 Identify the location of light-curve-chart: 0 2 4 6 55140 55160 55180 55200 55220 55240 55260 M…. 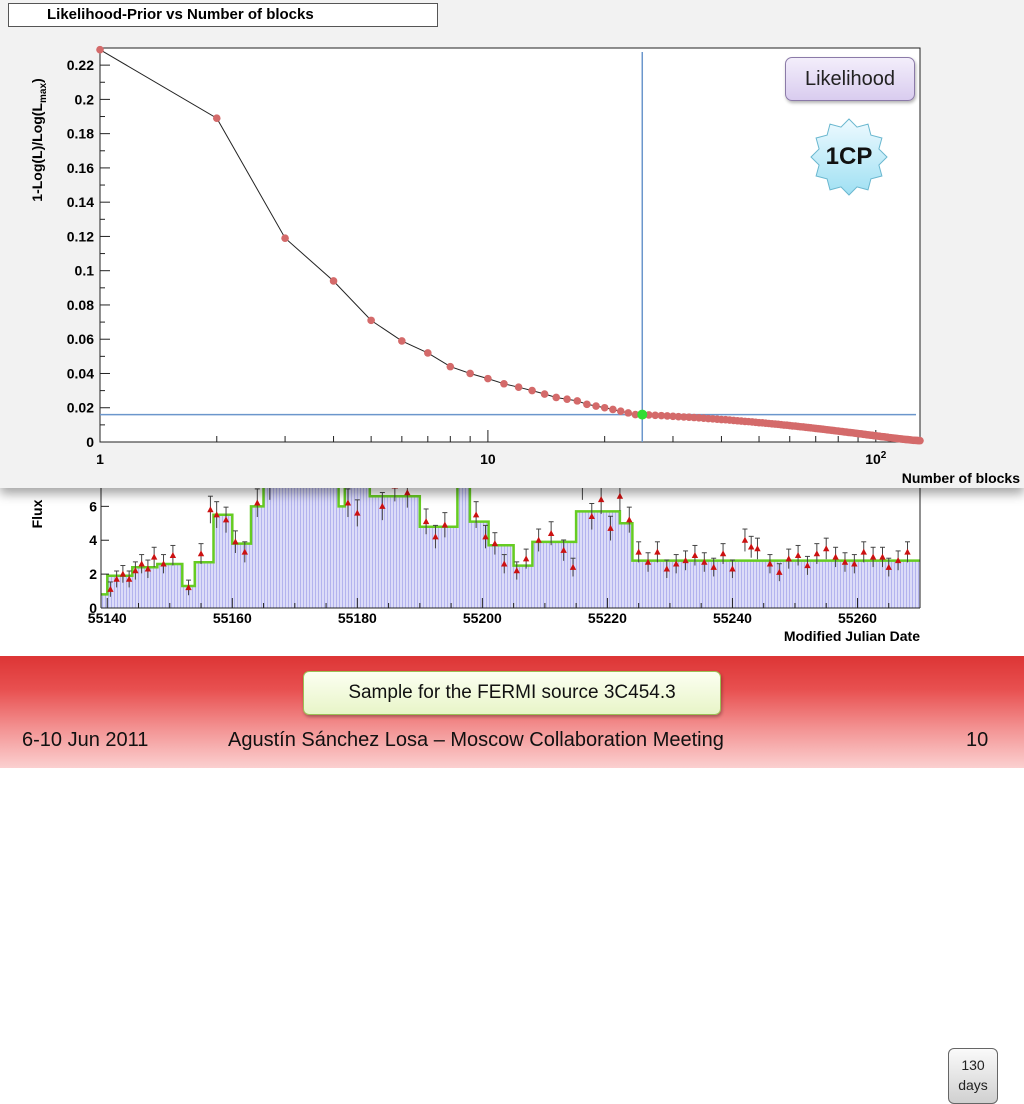
(475, 561).